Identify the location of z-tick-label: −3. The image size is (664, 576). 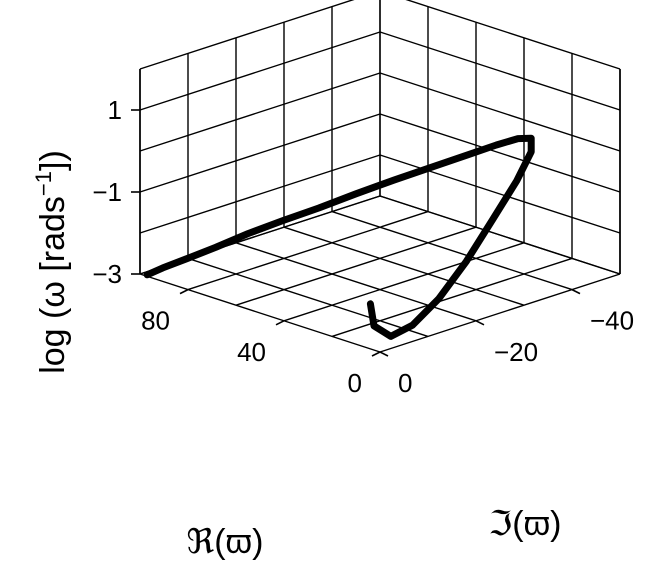
(107, 274).